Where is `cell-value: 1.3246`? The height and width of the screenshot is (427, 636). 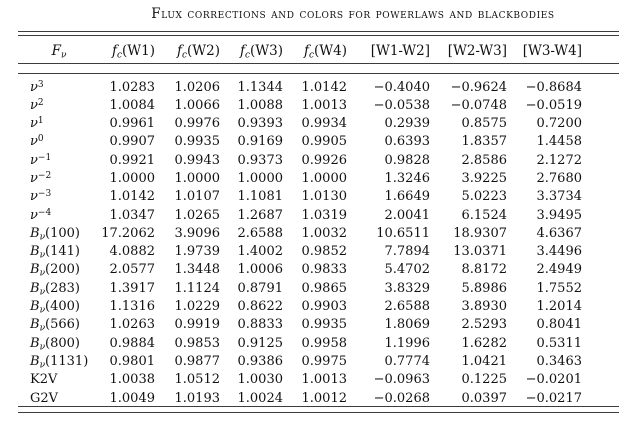 cell-value: 1.3246 is located at coordinates (407, 178).